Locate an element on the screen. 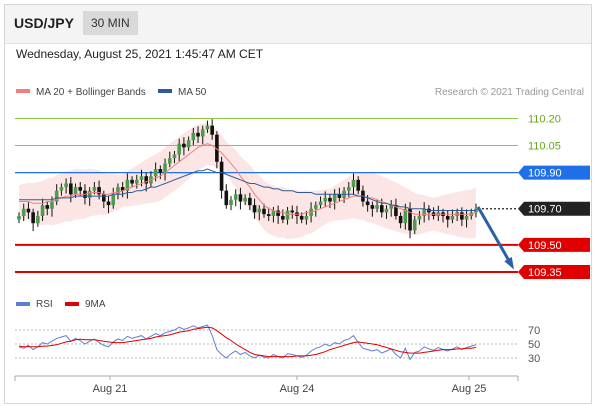 This screenshot has height=406, width=596. ma50-line is located at coordinates (247, 189).